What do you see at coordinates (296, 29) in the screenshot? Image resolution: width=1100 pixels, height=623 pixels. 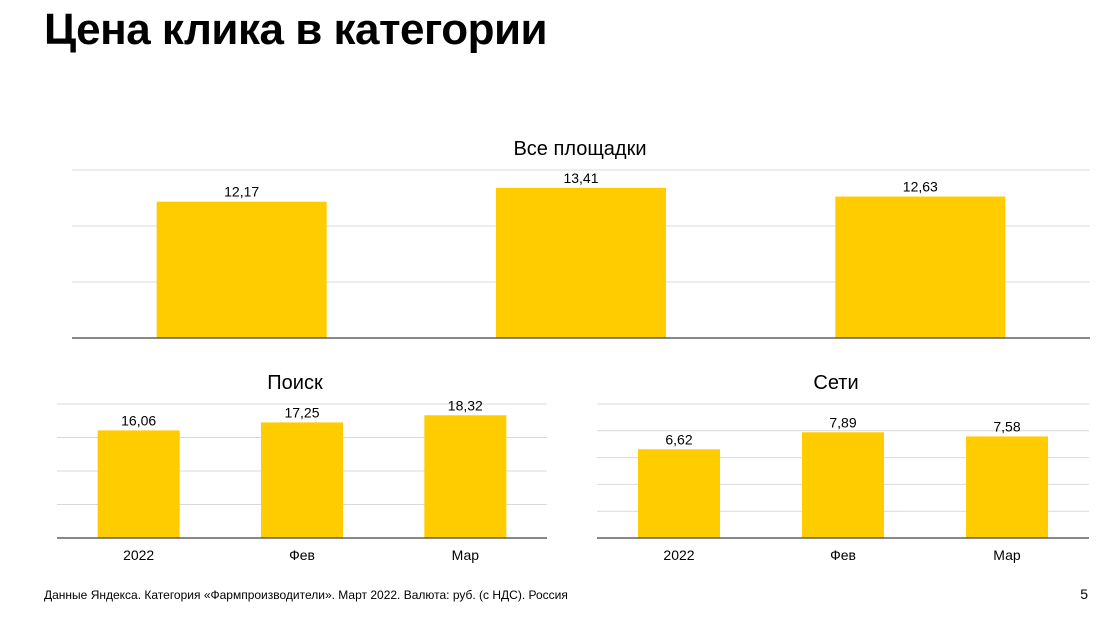 I see `page-title: Цена клика в категории` at bounding box center [296, 29].